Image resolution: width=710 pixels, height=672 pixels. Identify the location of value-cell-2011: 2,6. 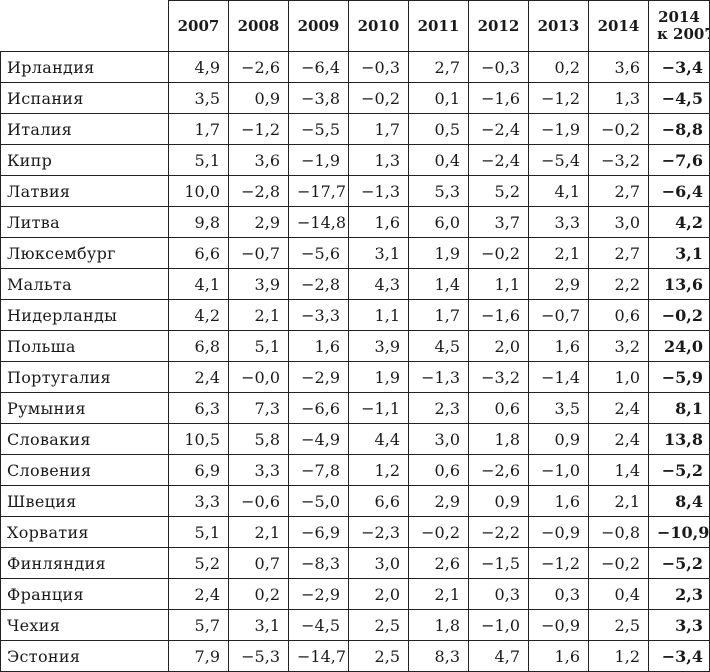
(438, 563).